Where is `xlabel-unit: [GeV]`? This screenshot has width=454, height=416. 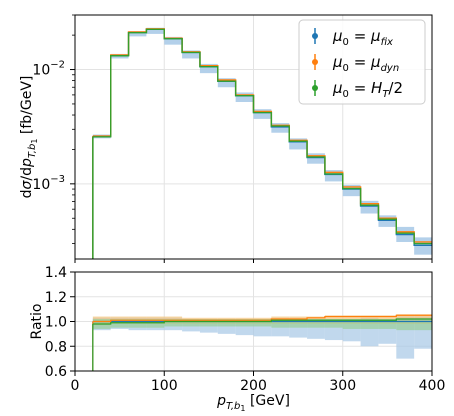 xlabel-unit: [GeV] is located at coordinates (268, 401).